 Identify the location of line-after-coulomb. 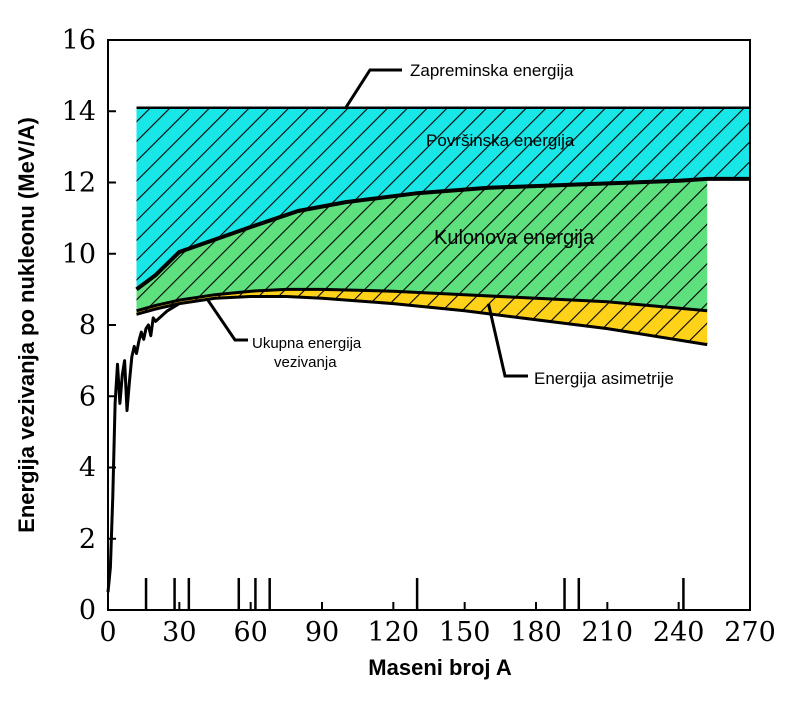
(422, 300).